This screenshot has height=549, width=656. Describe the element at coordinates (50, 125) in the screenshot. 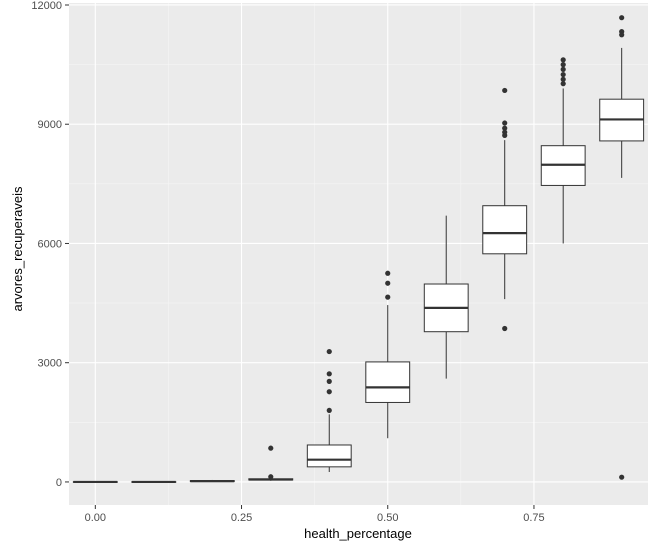

I see `y-tick-label: 9000` at that location.